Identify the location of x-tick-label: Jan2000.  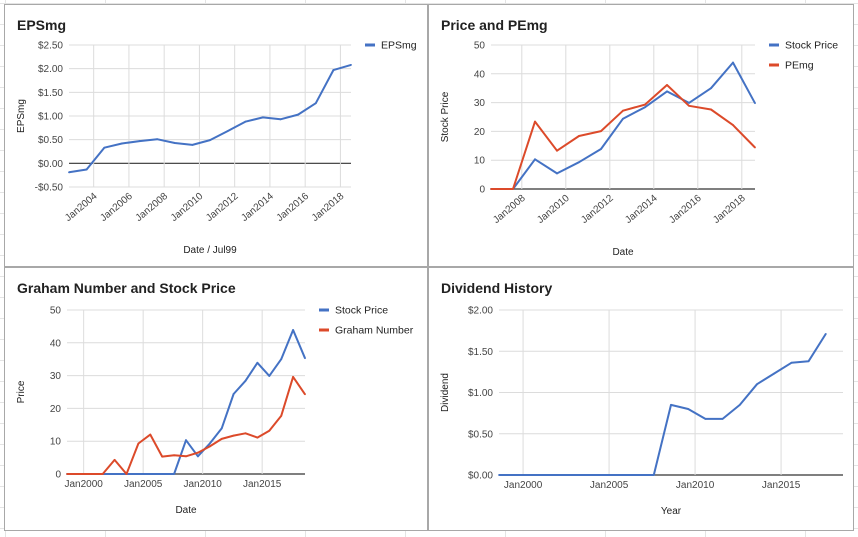
(83, 484).